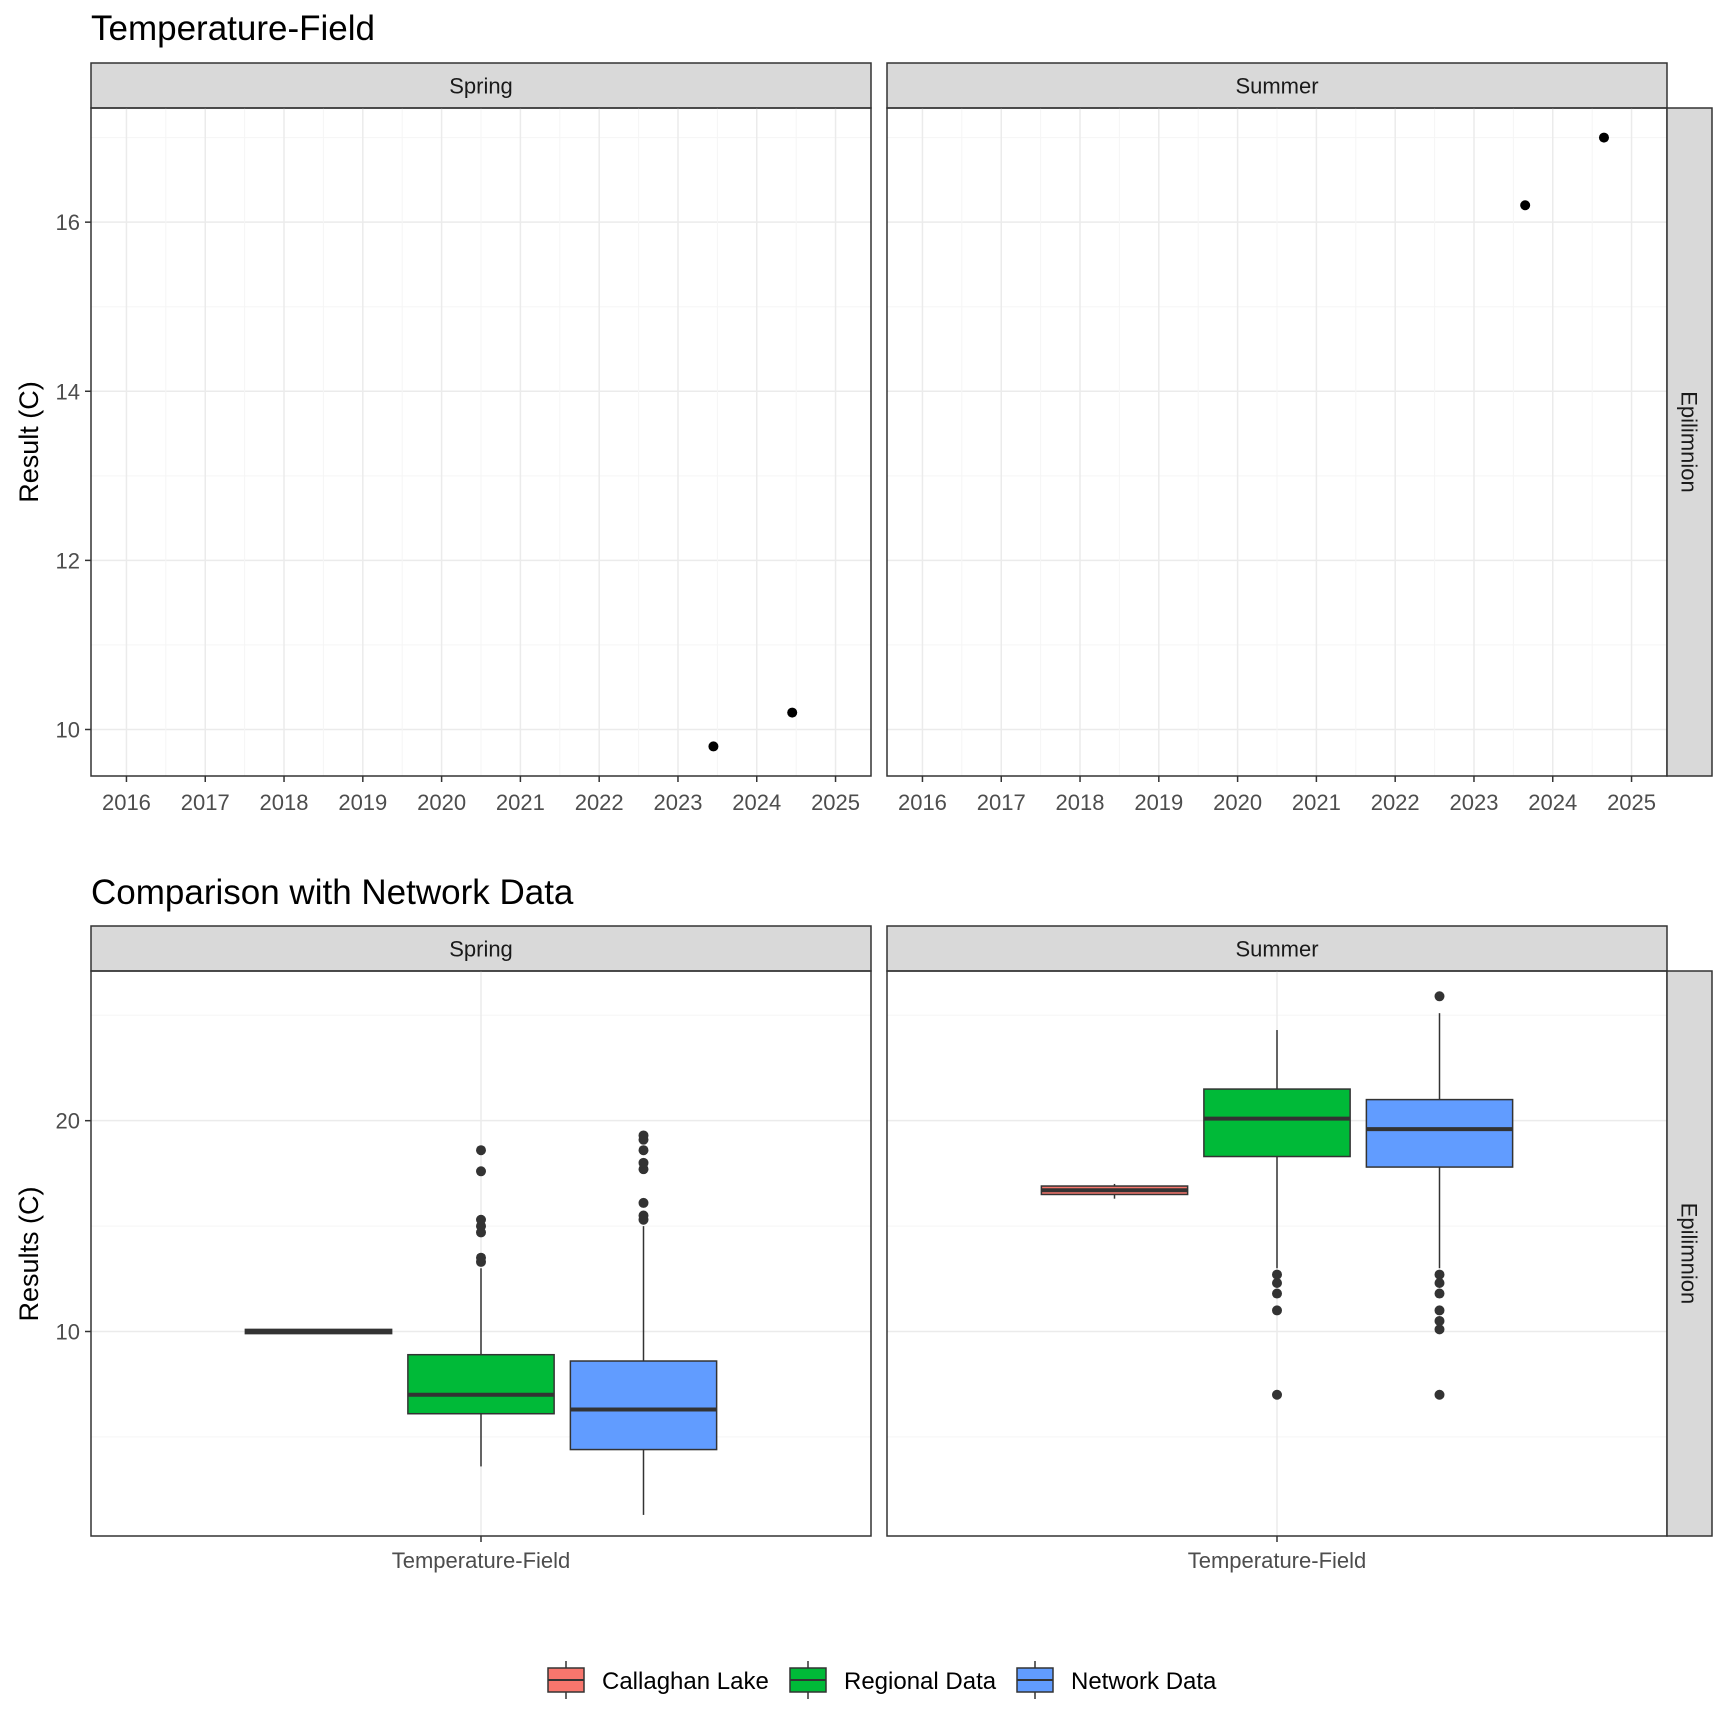  Describe the element at coordinates (1144, 1681) in the screenshot. I see `legend-label: Network Data` at that location.